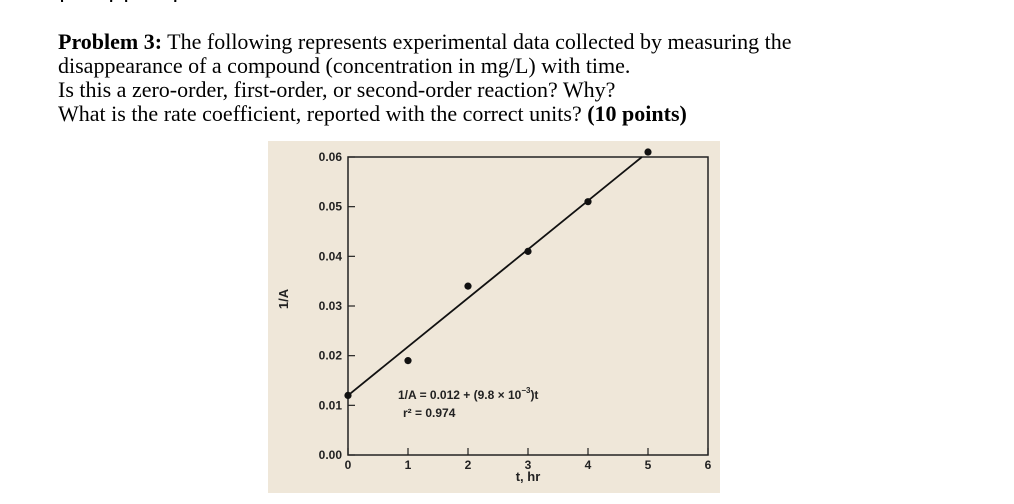 The height and width of the screenshot is (504, 1014). I want to click on fit-equation-main: 1/A = 0.012 + (9.8 × 10, so click(460, 395).